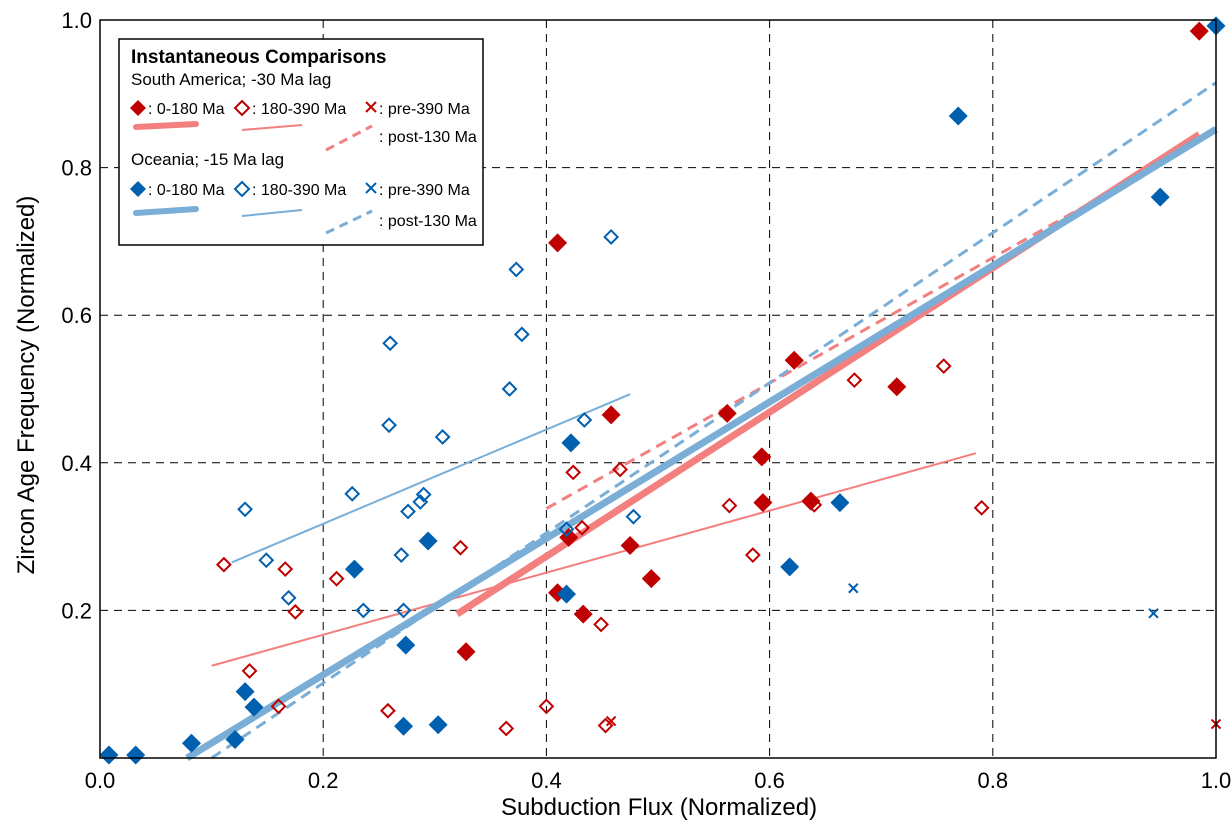 The image size is (1232, 830). Describe the element at coordinates (76, 20) in the screenshot. I see `y-tick-label: 1.0` at that location.